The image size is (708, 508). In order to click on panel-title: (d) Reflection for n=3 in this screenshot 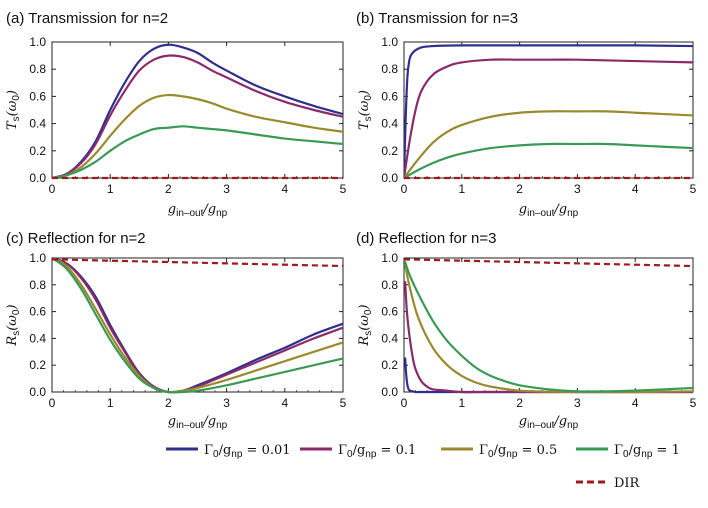, I will do `click(426, 238)`.